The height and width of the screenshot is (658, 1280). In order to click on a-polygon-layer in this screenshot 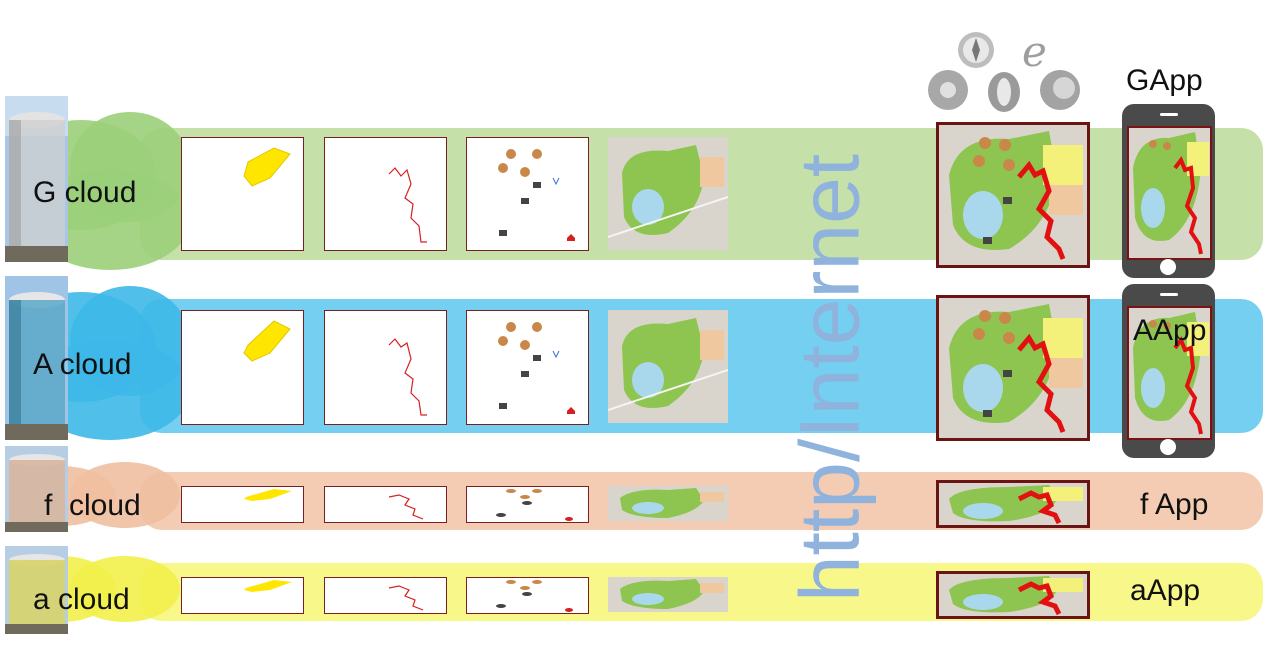, I will do `click(242, 367)`.